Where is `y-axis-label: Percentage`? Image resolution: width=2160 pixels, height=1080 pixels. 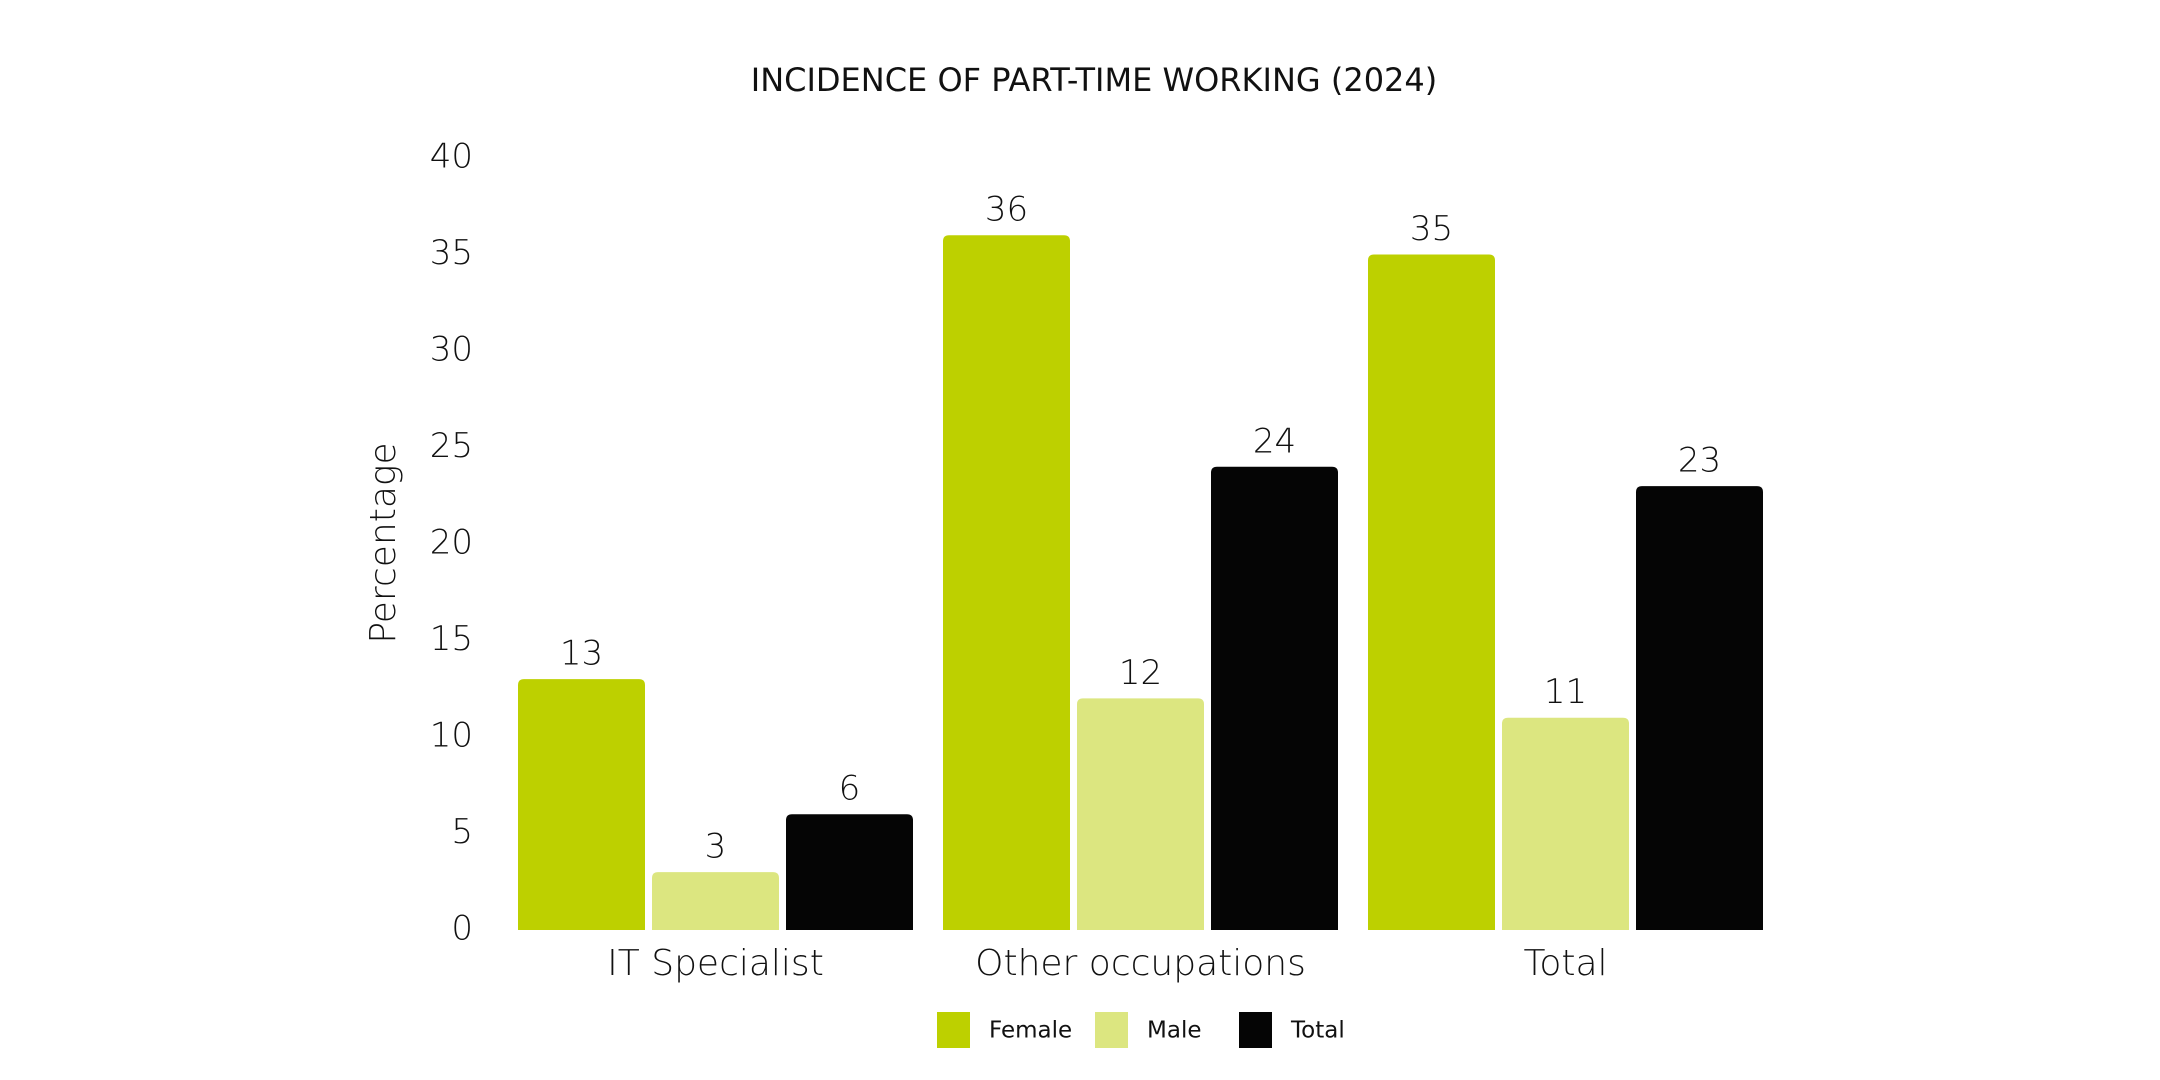 y-axis-label: Percentage is located at coordinates (383, 542).